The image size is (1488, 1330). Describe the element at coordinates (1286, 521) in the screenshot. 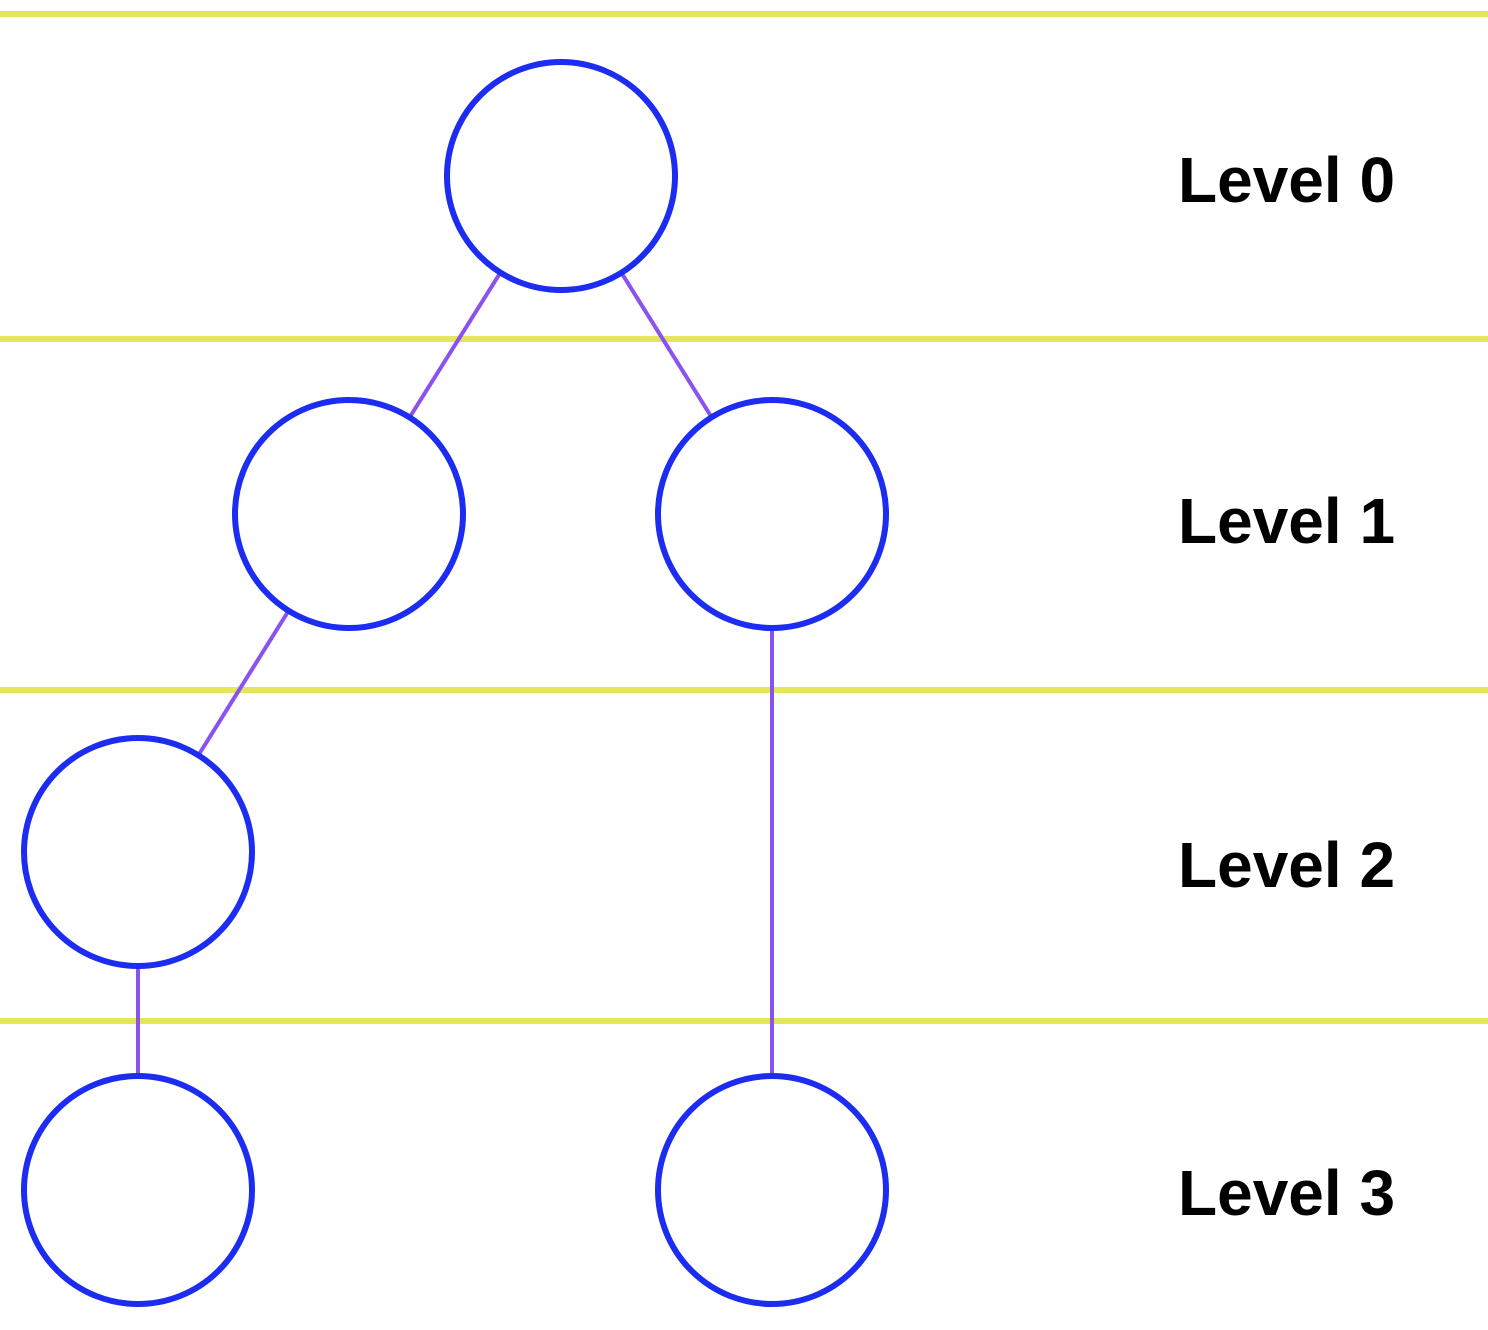

I see `level-1-label: Level 1` at that location.